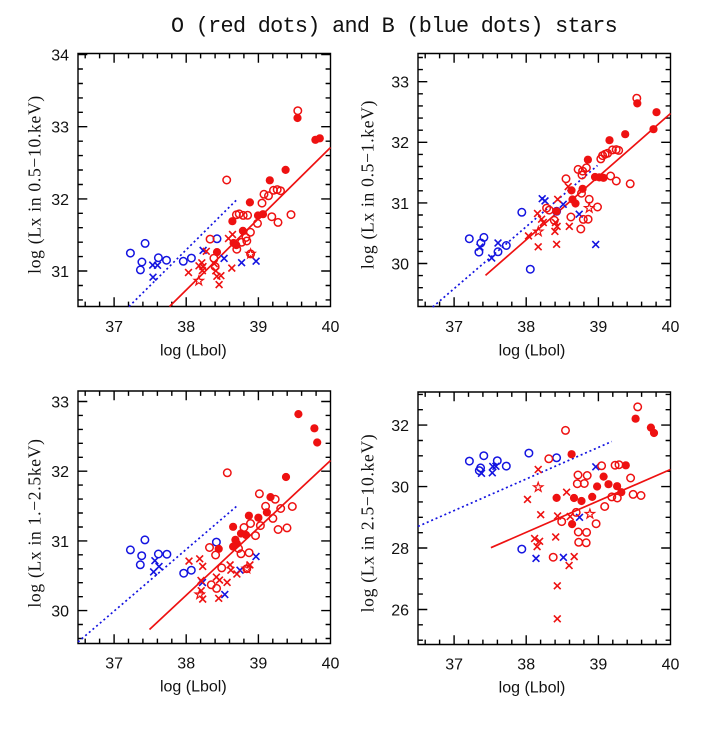 This screenshot has width=723, height=732. What do you see at coordinates (368, 184) in the screenshot?
I see `svg-text: log (Lx in 0.5−1.keV)` at bounding box center [368, 184].